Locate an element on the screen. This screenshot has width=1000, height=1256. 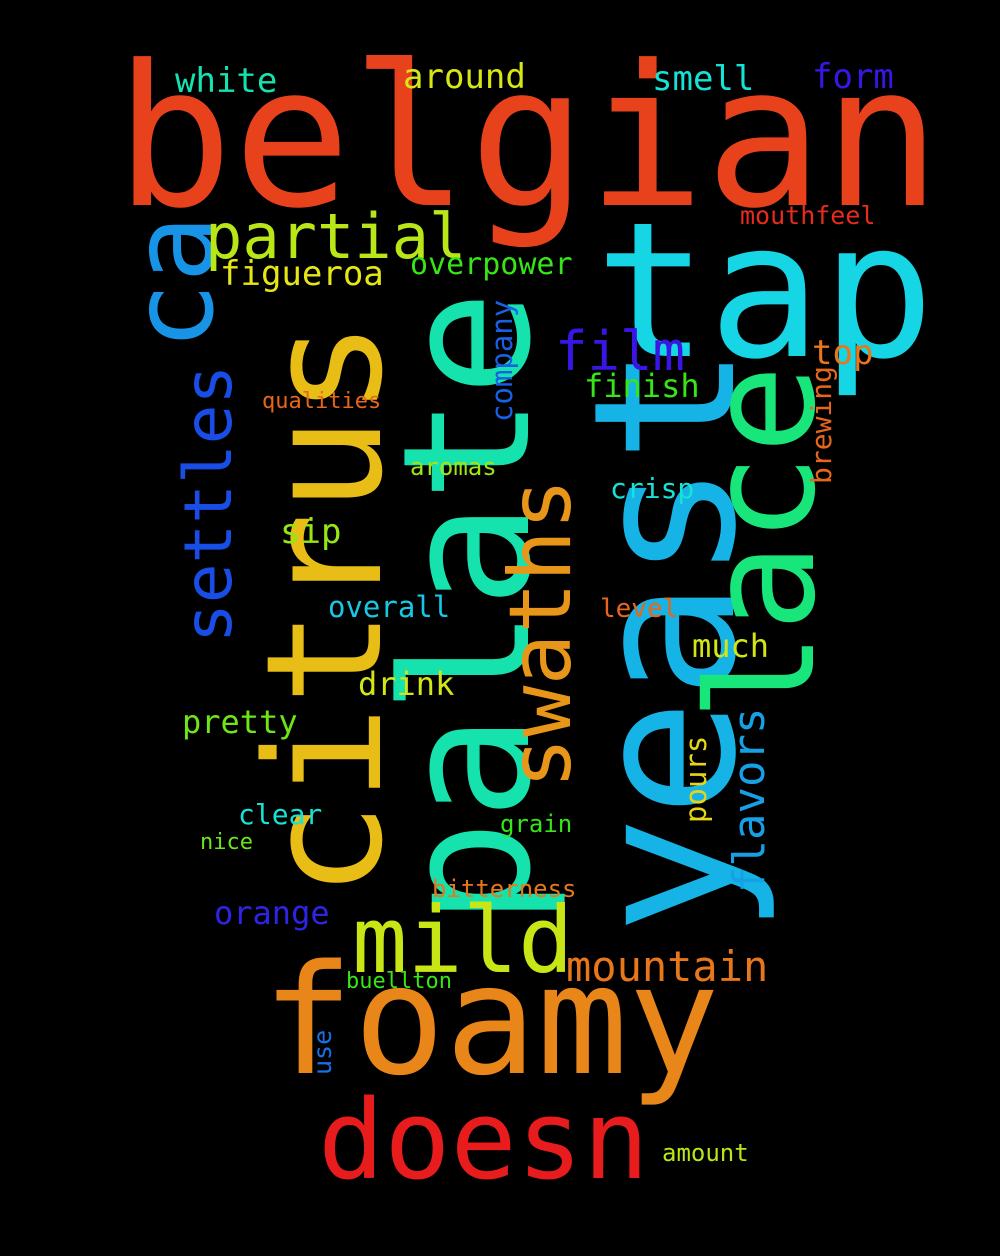
word-drink: drink is located at coordinates (406, 684).